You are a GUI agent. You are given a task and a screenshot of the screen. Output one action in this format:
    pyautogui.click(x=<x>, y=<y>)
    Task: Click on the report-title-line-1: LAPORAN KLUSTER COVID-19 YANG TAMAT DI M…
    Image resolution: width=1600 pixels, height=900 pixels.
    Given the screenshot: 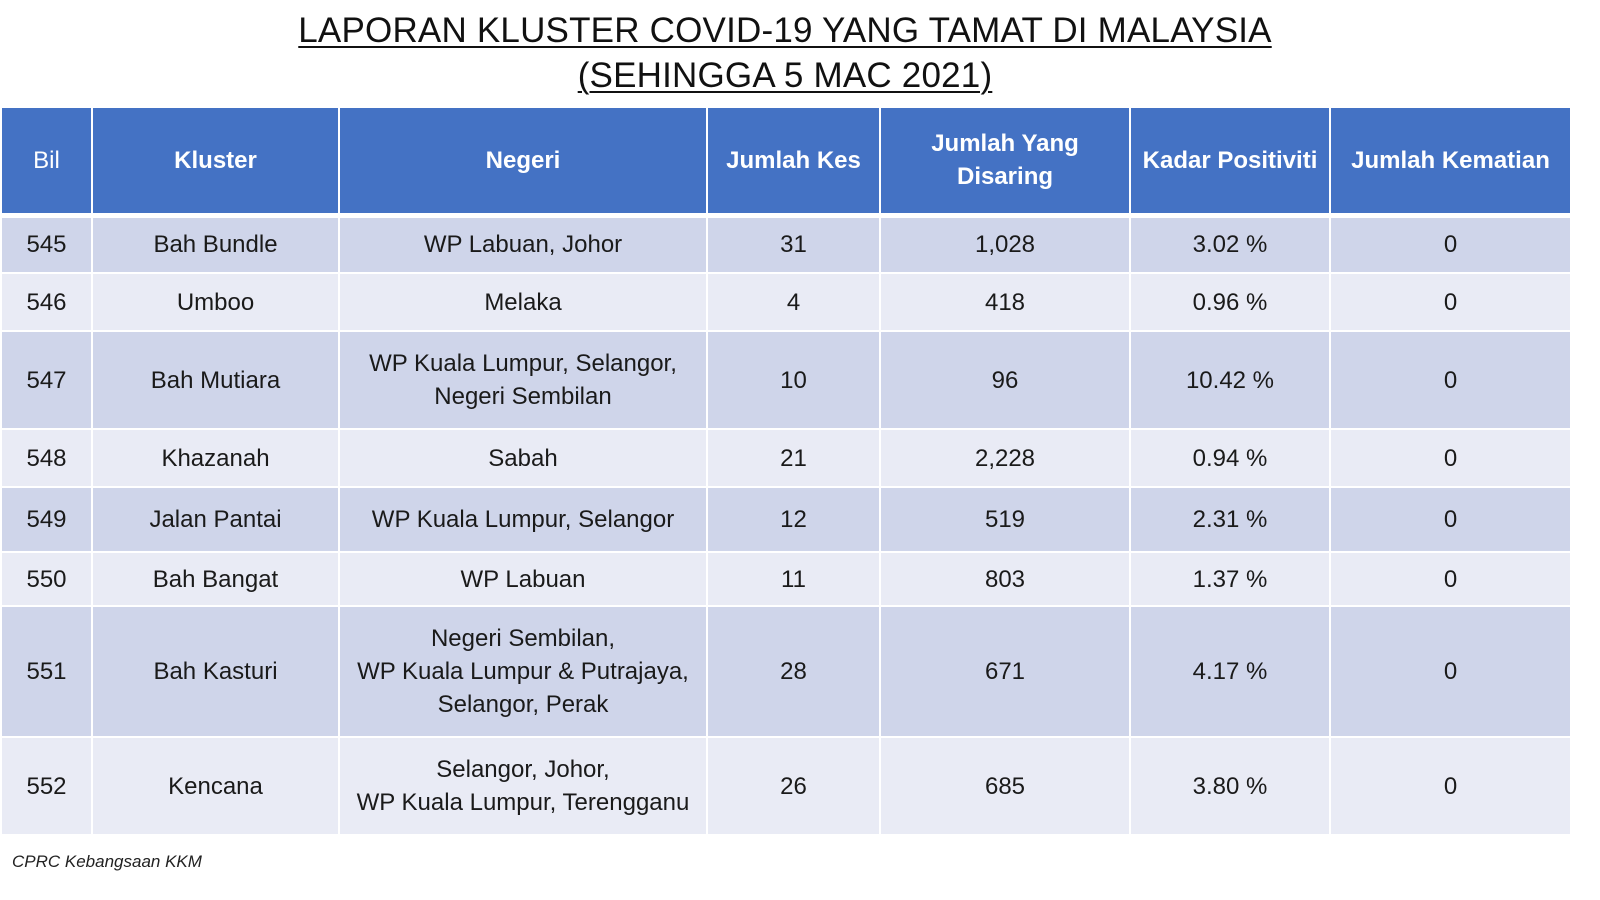 What is the action you would take?
    pyautogui.click(x=785, y=30)
    